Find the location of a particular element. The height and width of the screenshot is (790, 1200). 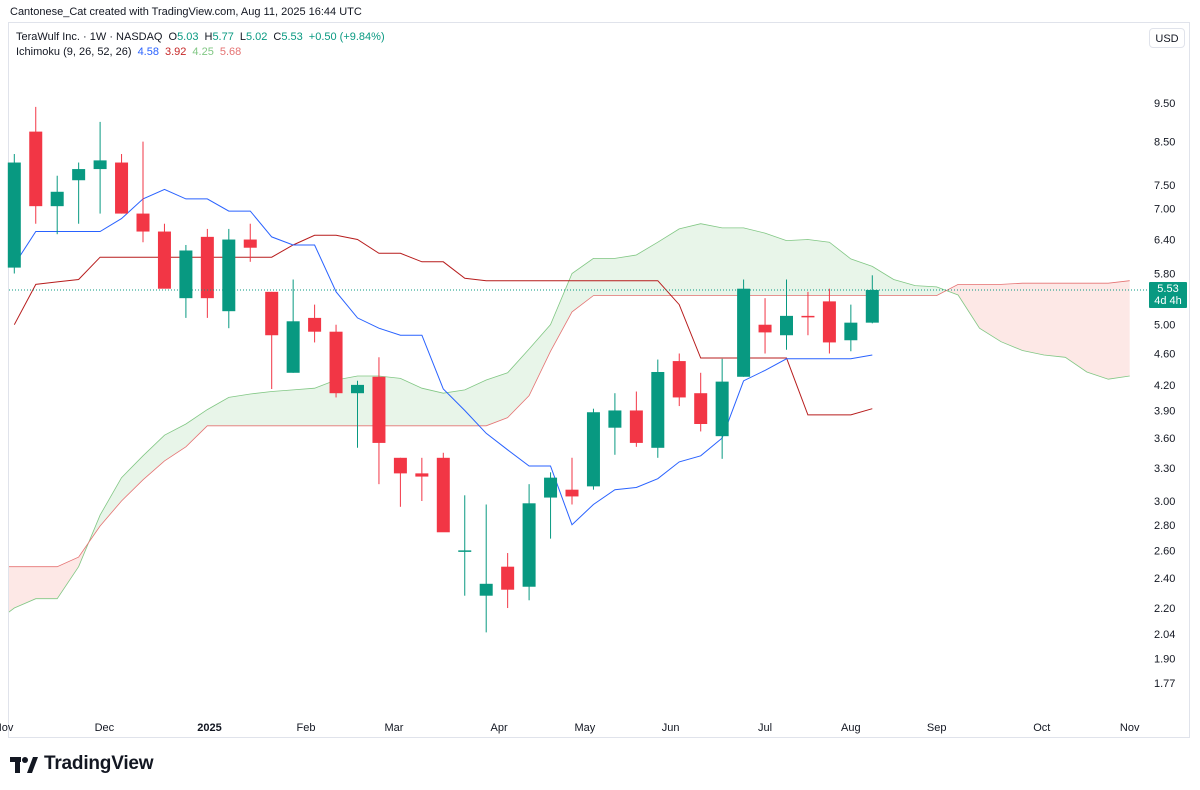

y-tick-label: 1.77 is located at coordinates (1164, 684).